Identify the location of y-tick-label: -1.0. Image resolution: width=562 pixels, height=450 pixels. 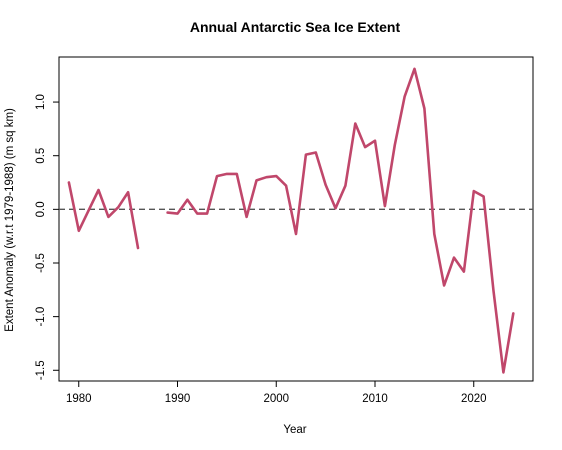
(41, 317).